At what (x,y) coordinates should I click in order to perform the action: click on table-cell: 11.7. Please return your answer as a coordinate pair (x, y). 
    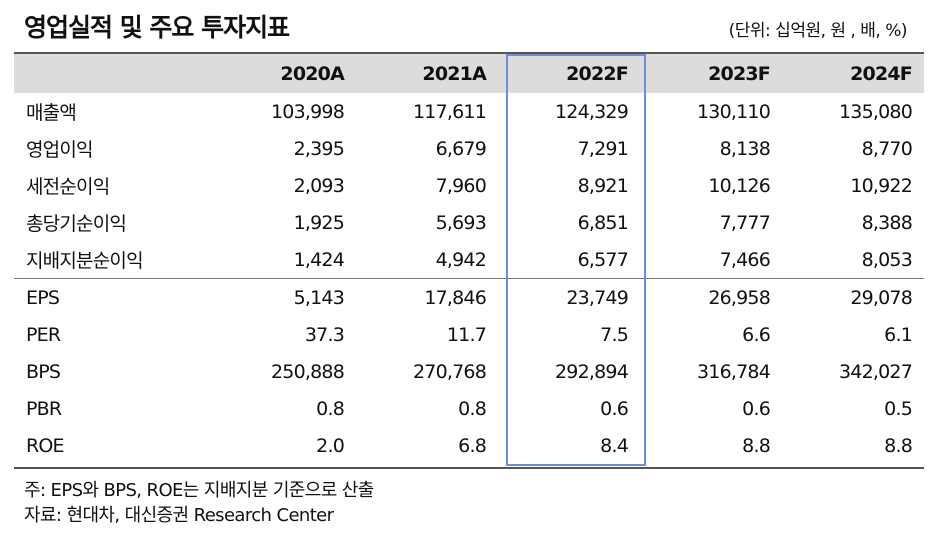
    Looking at the image, I should click on (466, 334).